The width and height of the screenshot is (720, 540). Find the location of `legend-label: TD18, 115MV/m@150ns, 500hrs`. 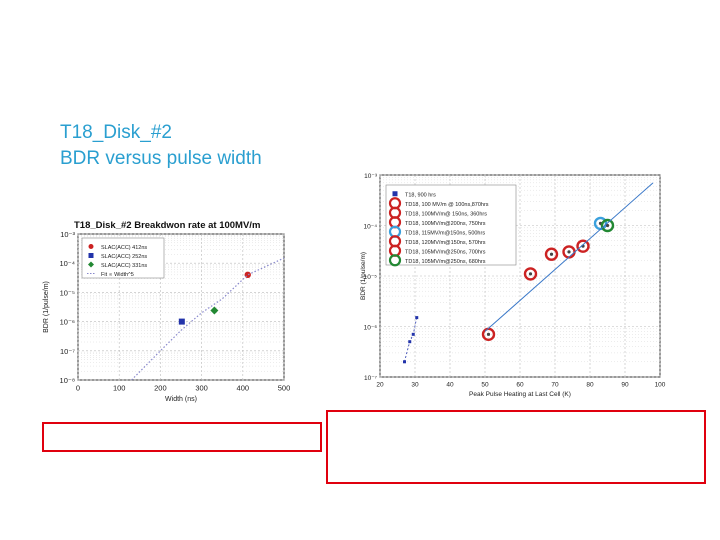

legend-label: TD18, 115MV/m@150ns, 500hrs is located at coordinates (445, 233).